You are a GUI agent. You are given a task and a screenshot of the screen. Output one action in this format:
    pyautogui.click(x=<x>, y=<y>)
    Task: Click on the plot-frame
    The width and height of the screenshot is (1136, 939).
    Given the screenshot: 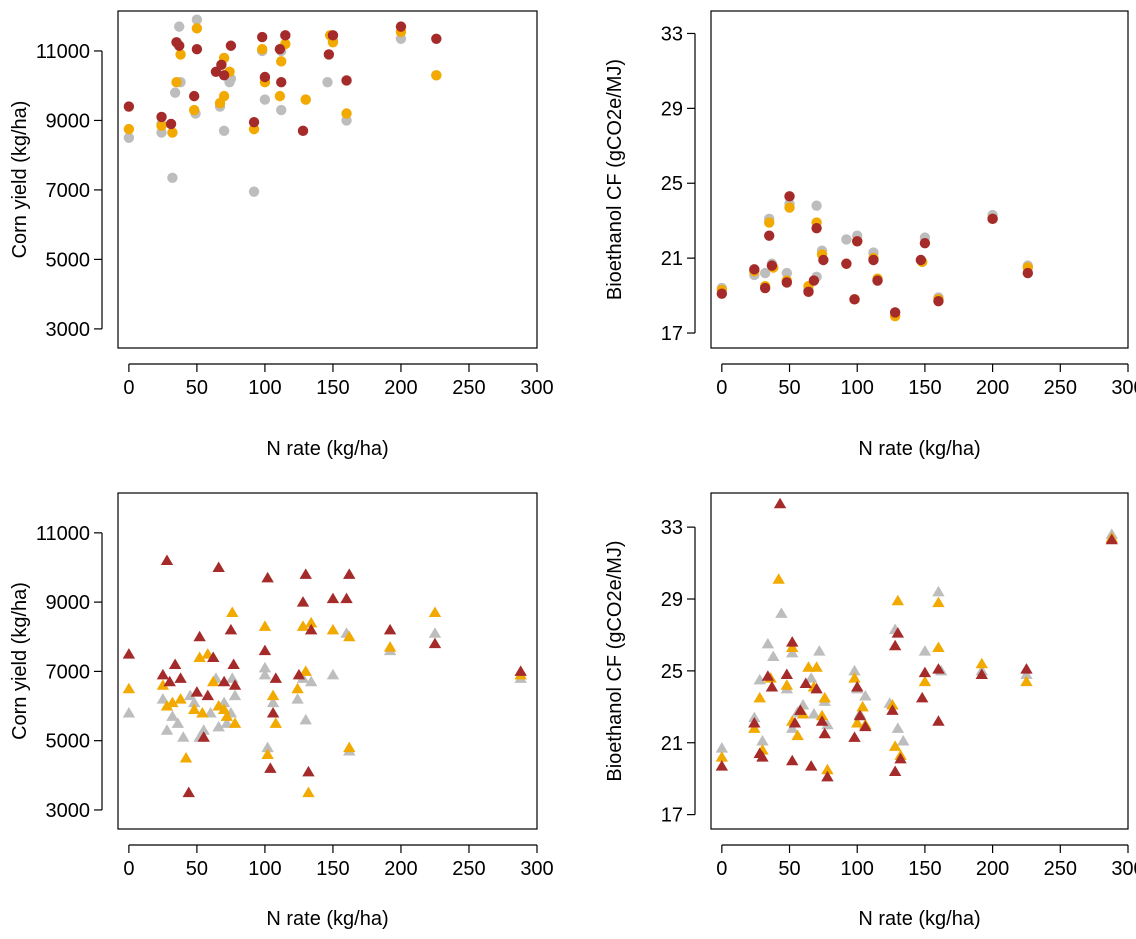 What is the action you would take?
    pyautogui.click(x=327, y=179)
    